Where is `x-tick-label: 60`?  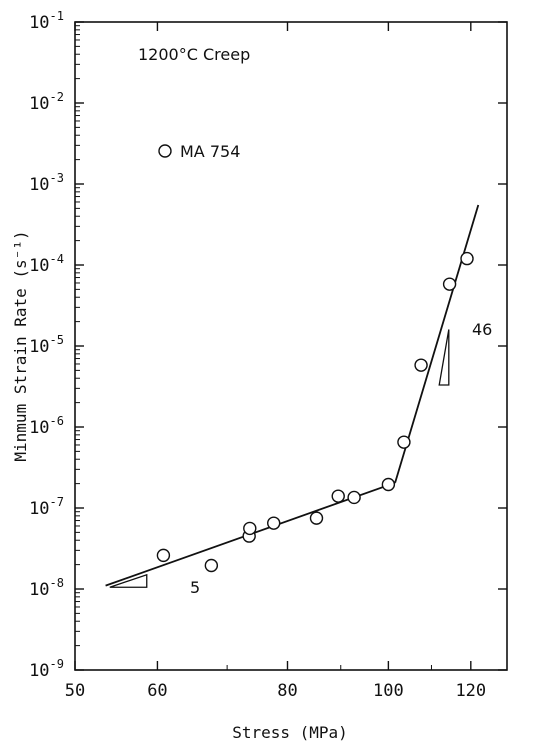
x-tick-label: 60 is located at coordinates (157, 691).